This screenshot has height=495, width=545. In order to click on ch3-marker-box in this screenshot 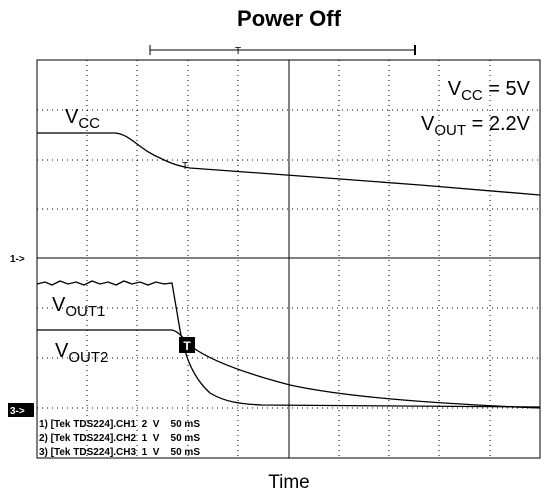, I will do `click(21, 410)`.